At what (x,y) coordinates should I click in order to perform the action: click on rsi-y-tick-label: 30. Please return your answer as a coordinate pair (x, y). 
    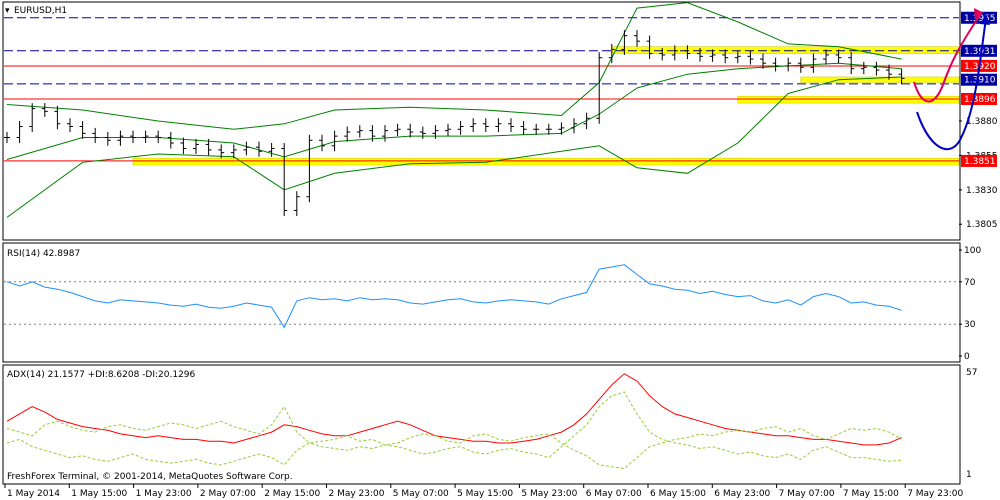
    Looking at the image, I should click on (970, 325).